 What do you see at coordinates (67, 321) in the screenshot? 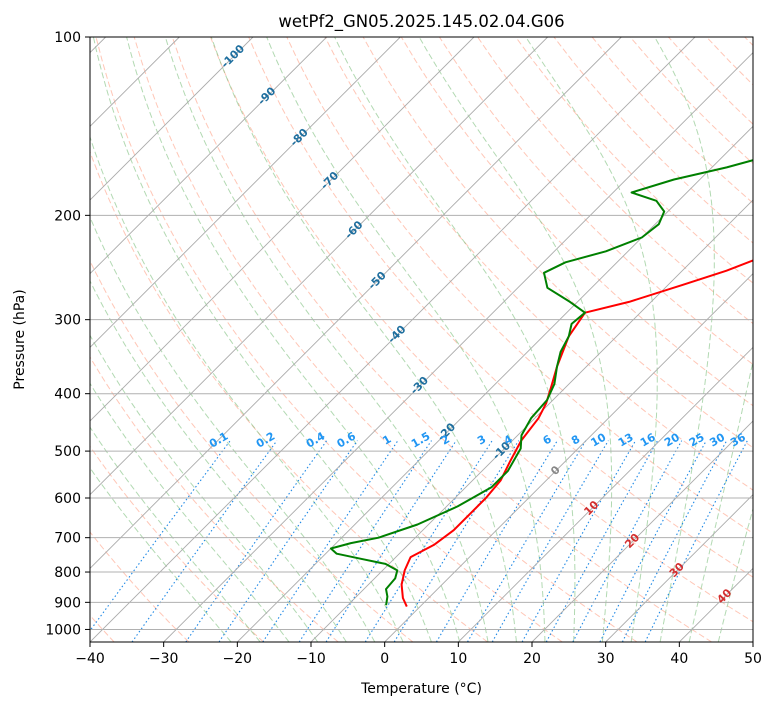
I see `y-tick-label: 300` at bounding box center [67, 321].